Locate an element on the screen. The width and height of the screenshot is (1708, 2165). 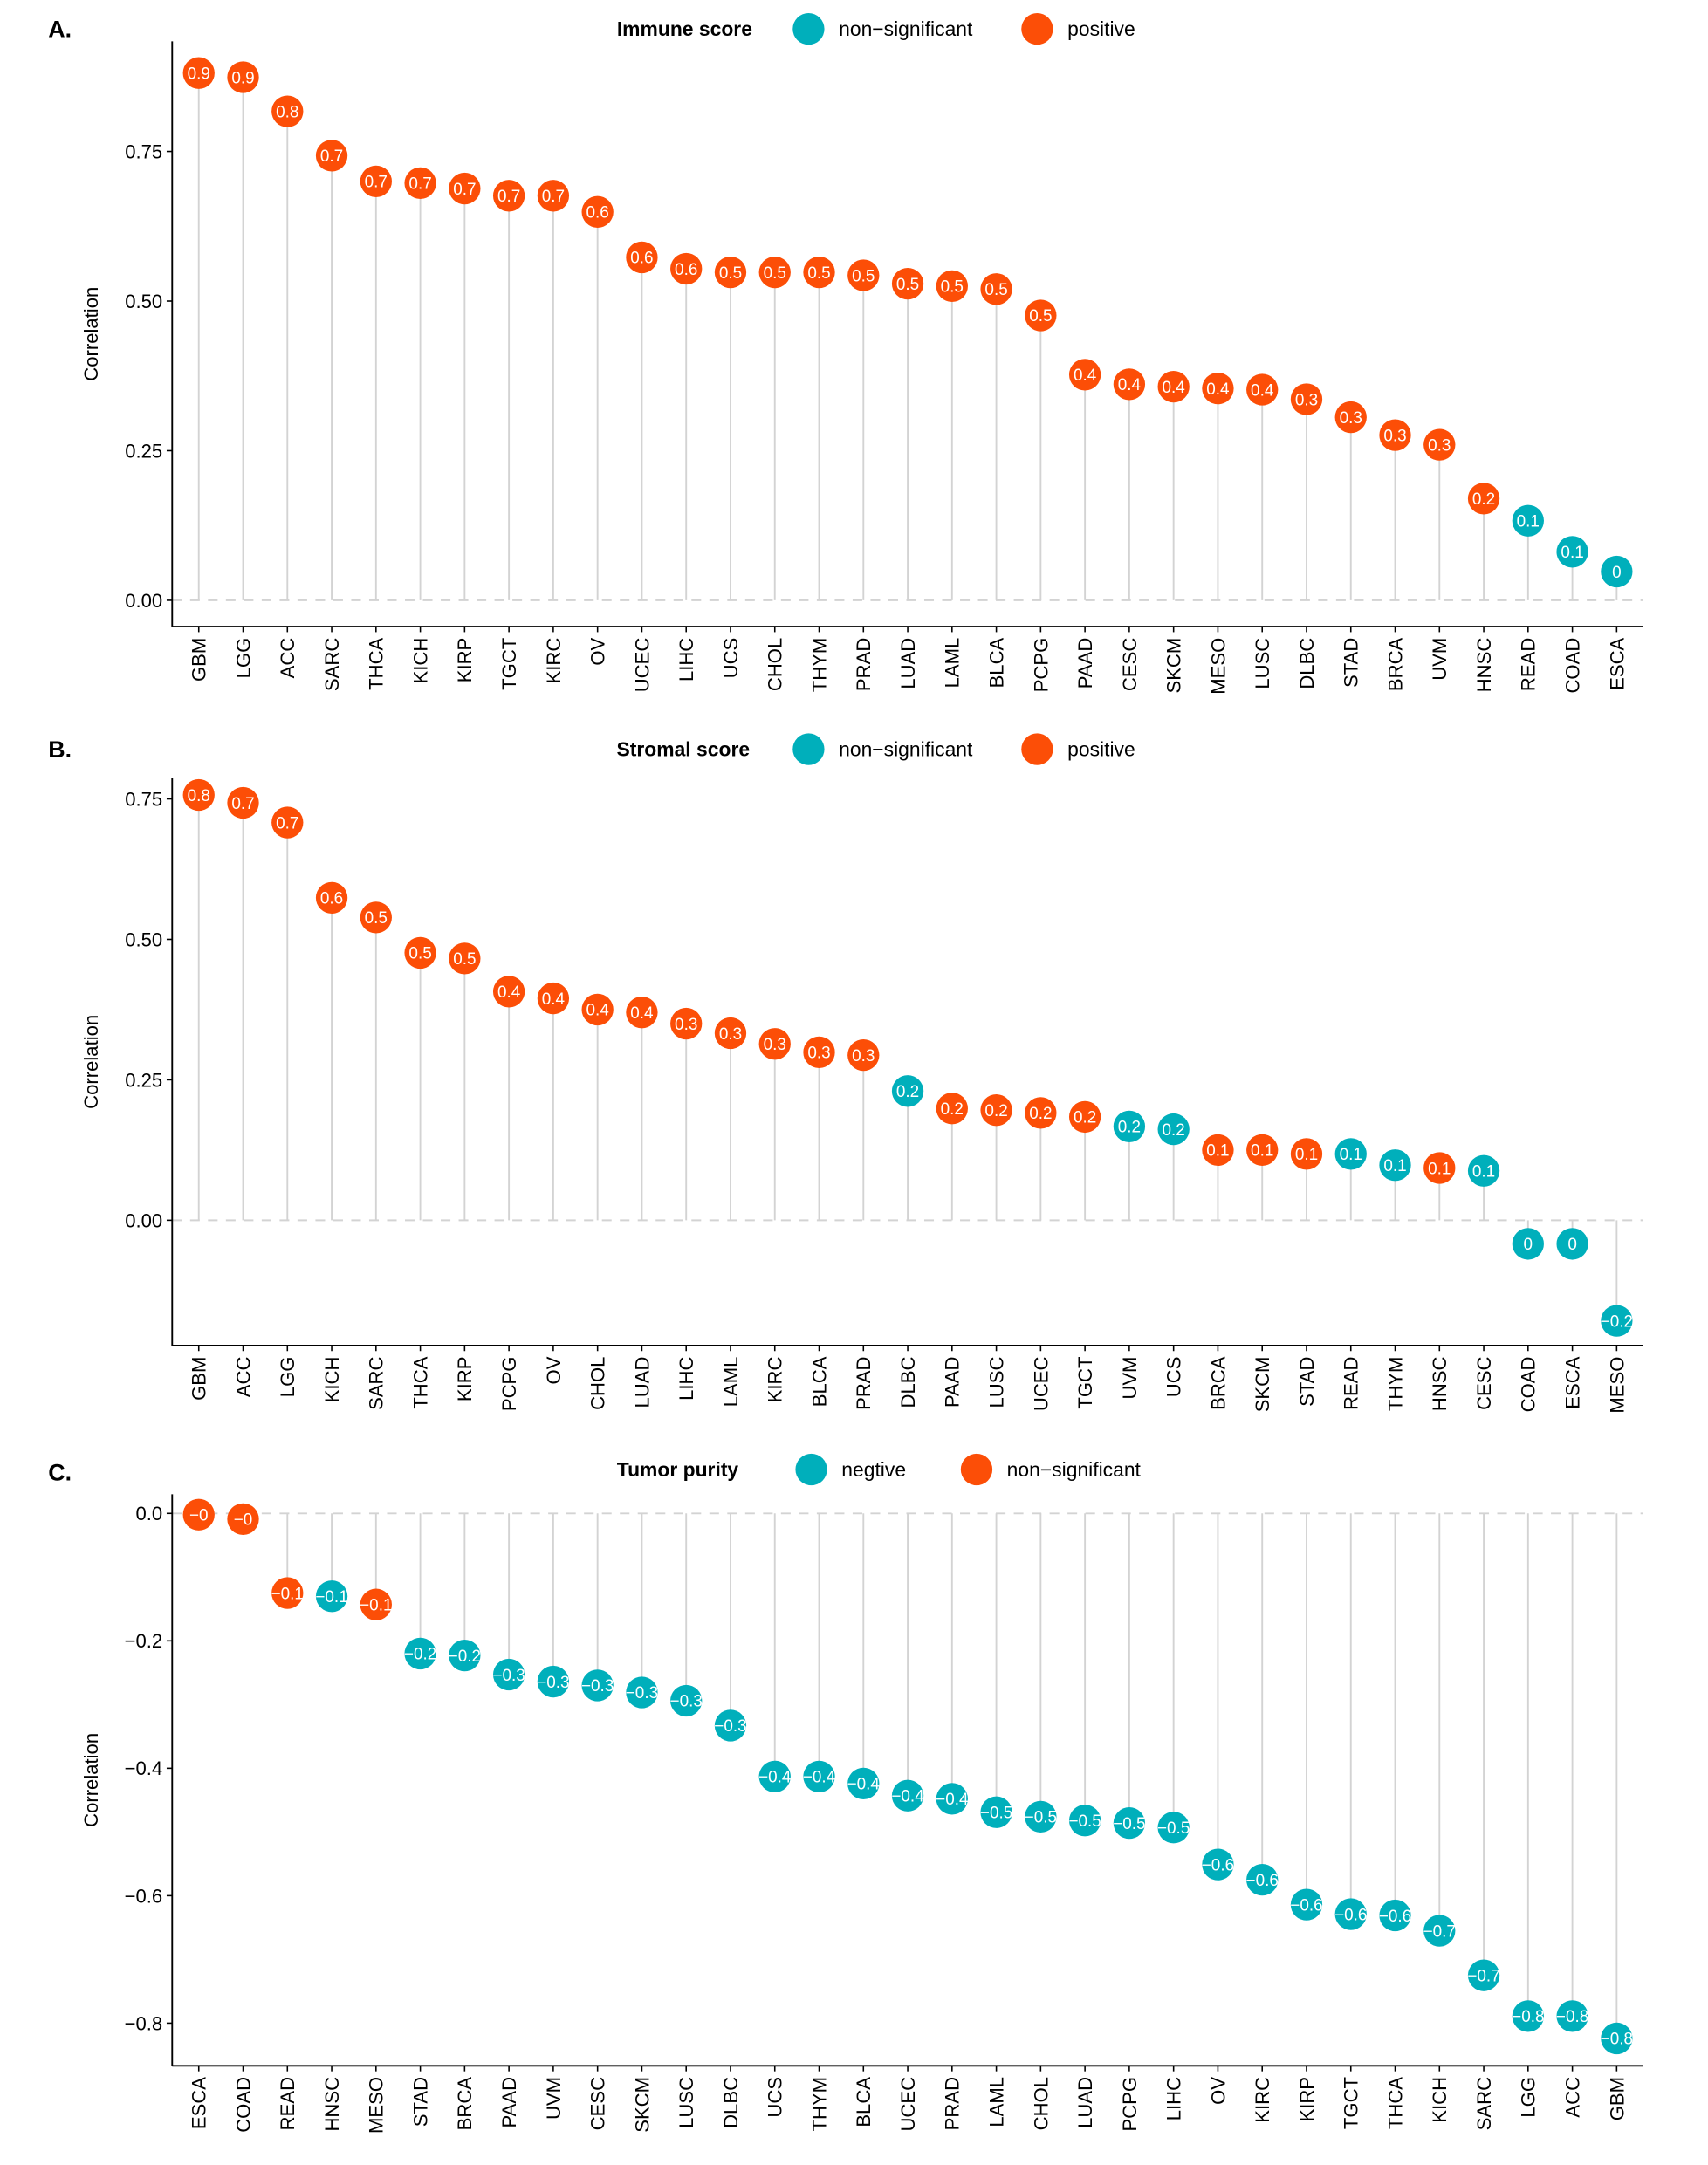
x-tick-label: LGG is located at coordinates (1529, 2097).